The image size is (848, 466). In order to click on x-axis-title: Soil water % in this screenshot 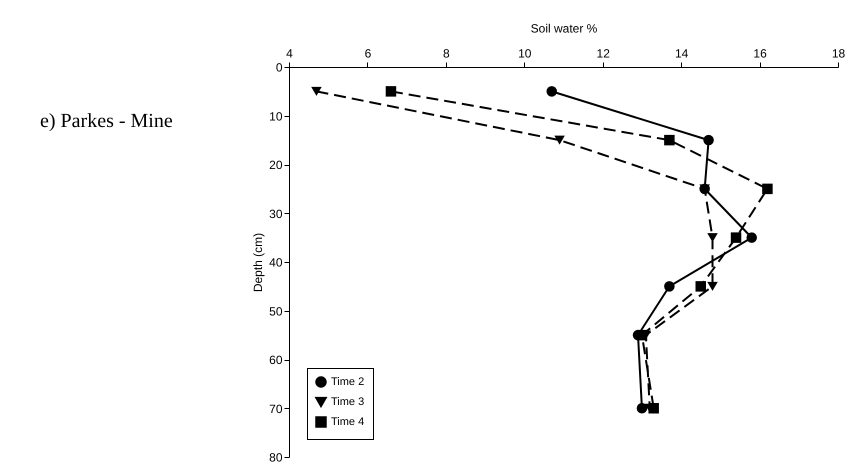, I will do `click(564, 29)`.